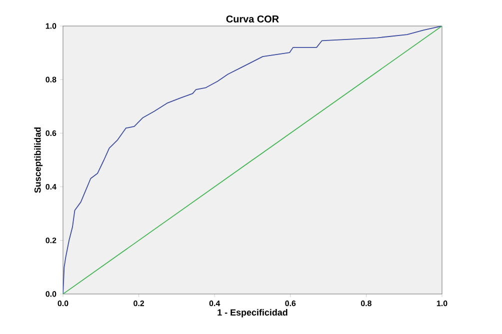 The height and width of the screenshot is (334, 502). Describe the element at coordinates (252, 18) in the screenshot. I see `chart-title: Curva COR` at that location.